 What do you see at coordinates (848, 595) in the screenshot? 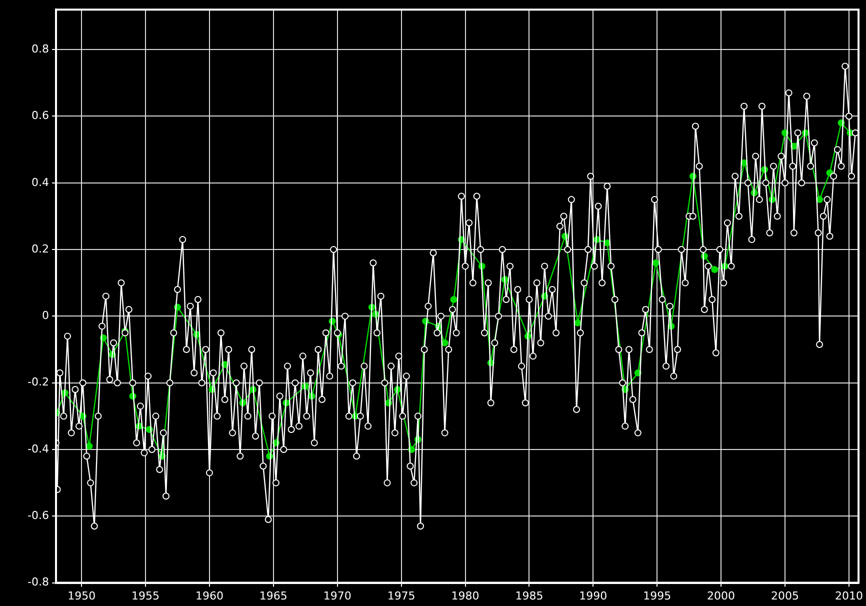
I see `x-tick-label: 2010` at bounding box center [848, 595].